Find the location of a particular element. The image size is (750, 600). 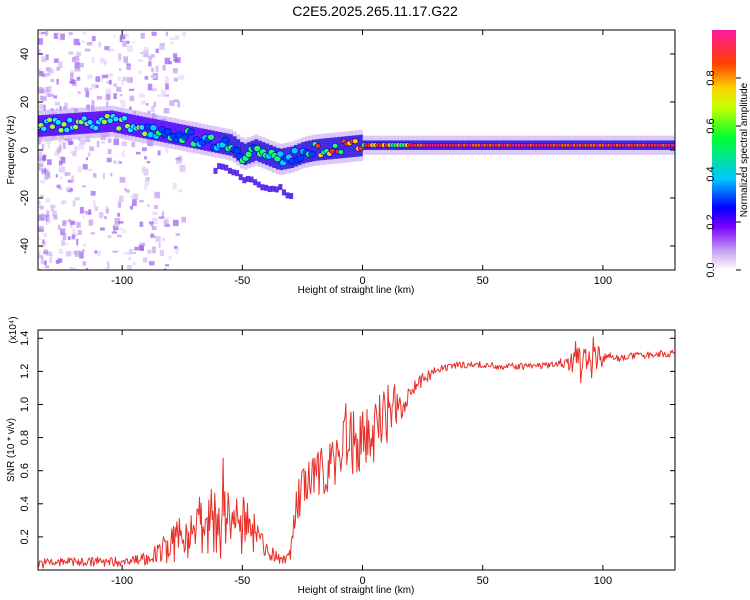

colorbar-label: Normalized spectral amplitude is located at coordinates (744, 149).